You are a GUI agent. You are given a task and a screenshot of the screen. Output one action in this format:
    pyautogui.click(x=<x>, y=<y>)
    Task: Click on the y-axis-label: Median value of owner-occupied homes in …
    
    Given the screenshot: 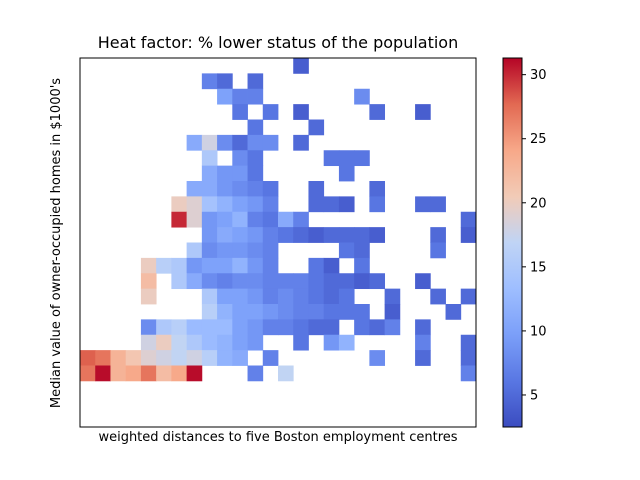 What is the action you would take?
    pyautogui.click(x=56, y=243)
    